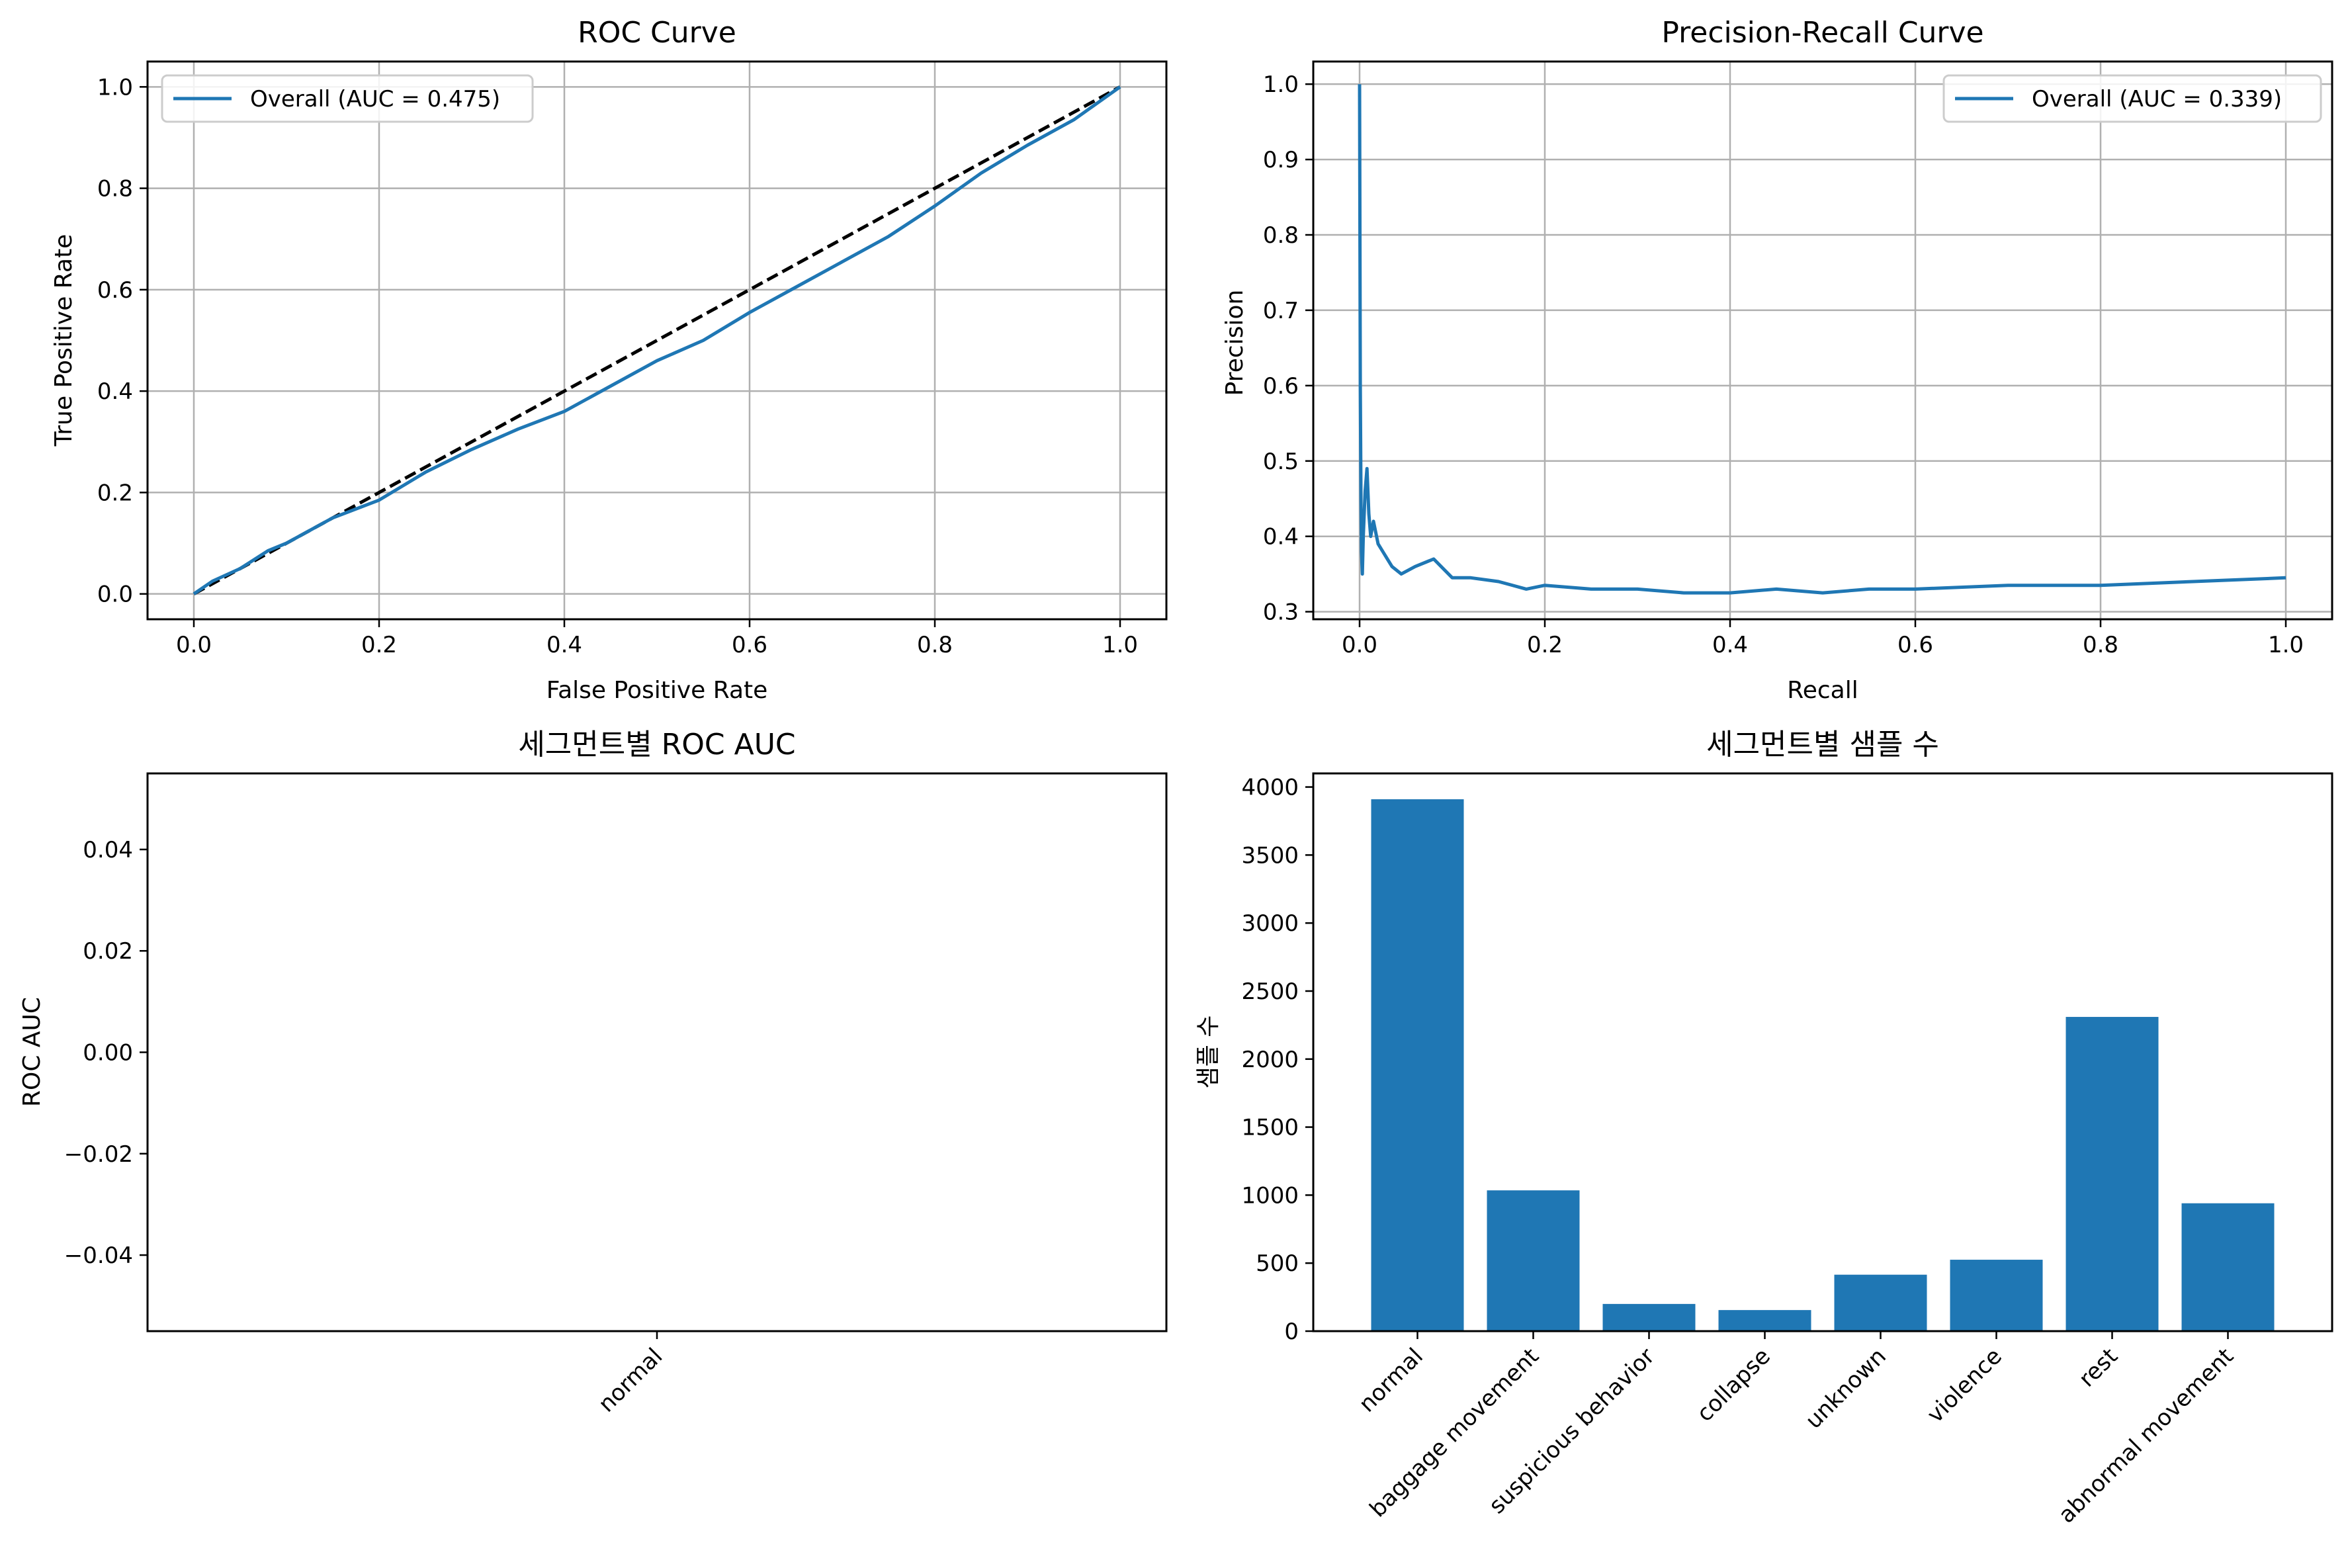 This screenshot has height=1568, width=2348. I want to click on roc-legend-box, so click(348, 99).